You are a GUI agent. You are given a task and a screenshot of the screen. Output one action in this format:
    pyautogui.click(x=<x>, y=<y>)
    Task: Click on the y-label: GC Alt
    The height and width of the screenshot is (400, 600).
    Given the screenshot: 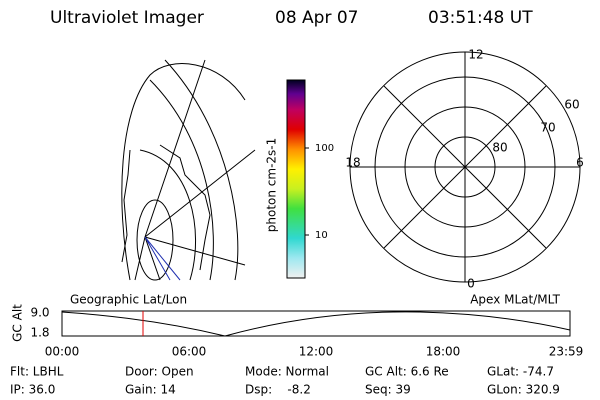 What is the action you would take?
    pyautogui.click(x=18, y=323)
    